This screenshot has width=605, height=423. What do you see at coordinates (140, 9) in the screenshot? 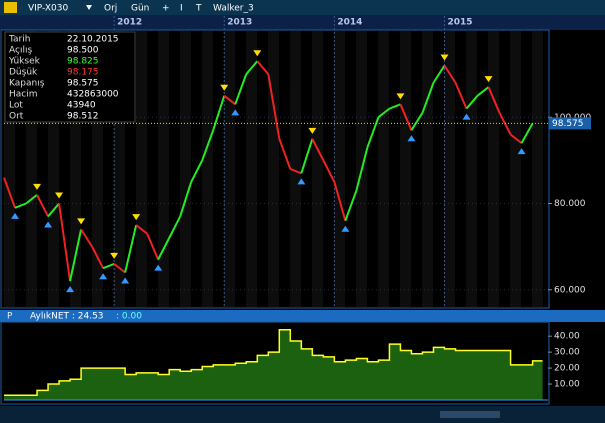
I see `toolbar-item: Gün` at bounding box center [140, 9].